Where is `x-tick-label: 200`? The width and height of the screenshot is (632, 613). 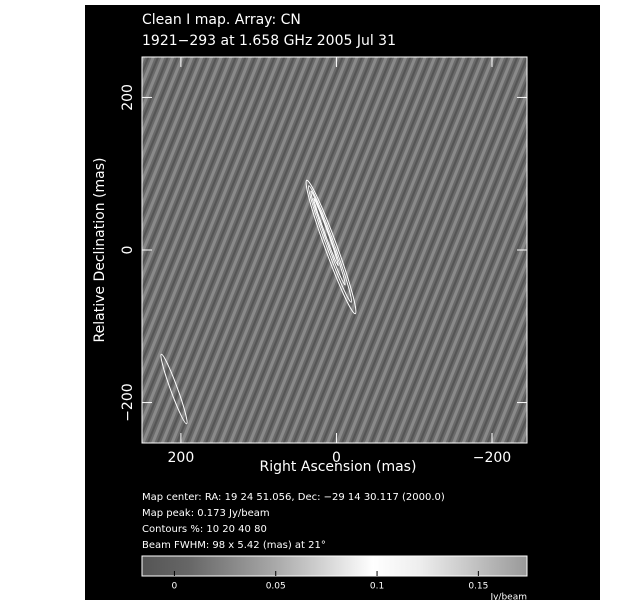
x-tick-label: 200 is located at coordinates (181, 458).